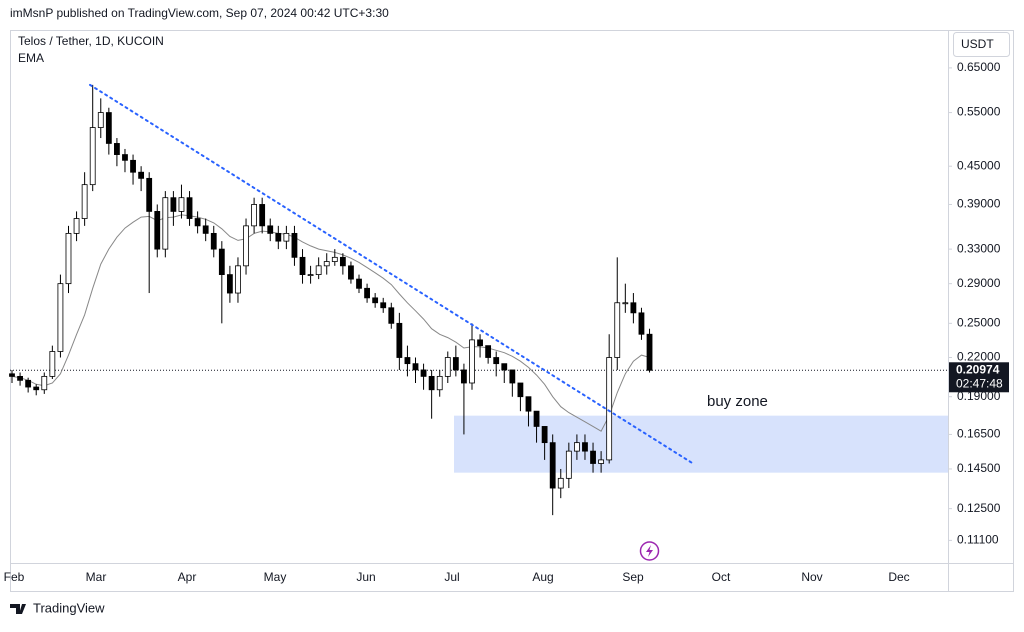 The width and height of the screenshot is (1024, 632). Describe the element at coordinates (979, 67) in the screenshot. I see `y-tick-label: 0.65000` at that location.